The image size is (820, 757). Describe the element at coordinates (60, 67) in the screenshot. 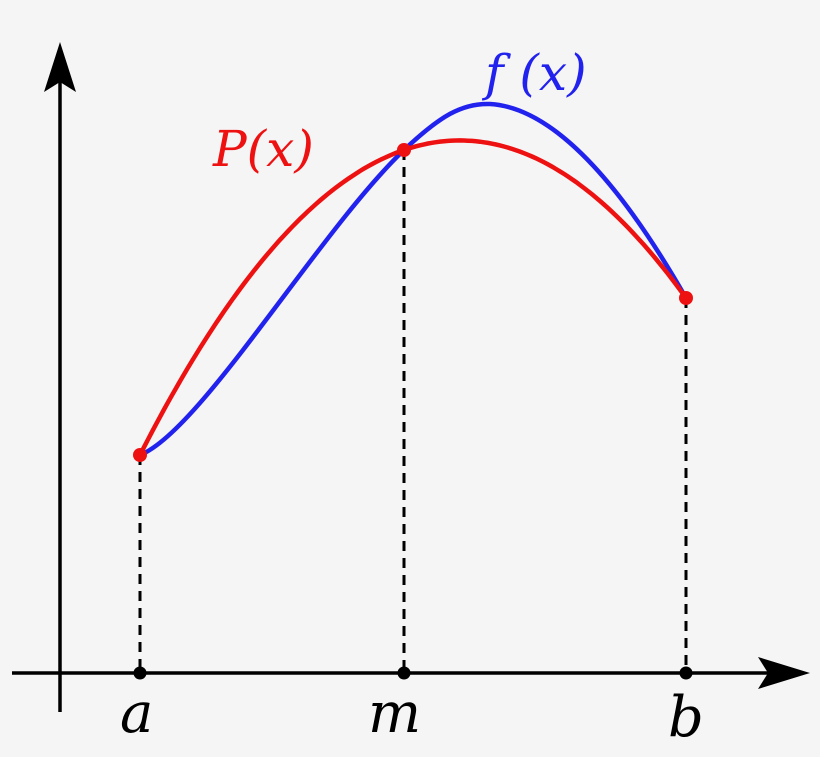

I see `y-axis-arrow-icon` at that location.